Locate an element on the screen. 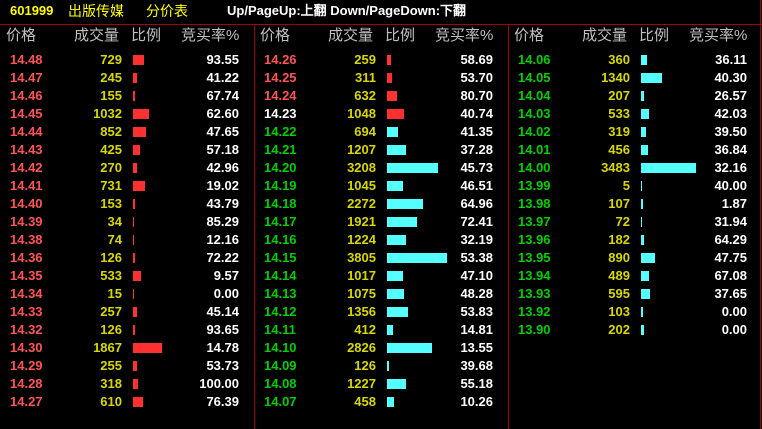 The image size is (762, 429). volume: 270 is located at coordinates (111, 167).